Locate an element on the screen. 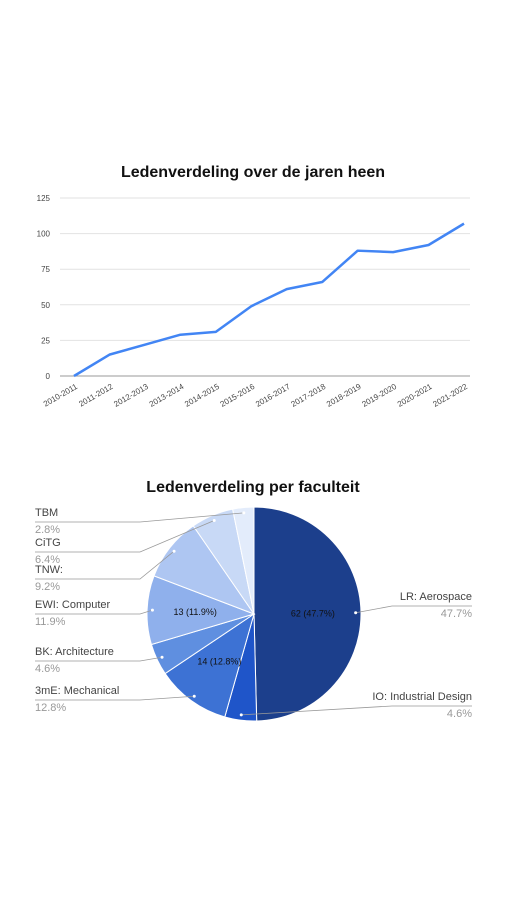 The height and width of the screenshot is (900, 506). y-tick-label: 50 is located at coordinates (45, 305).